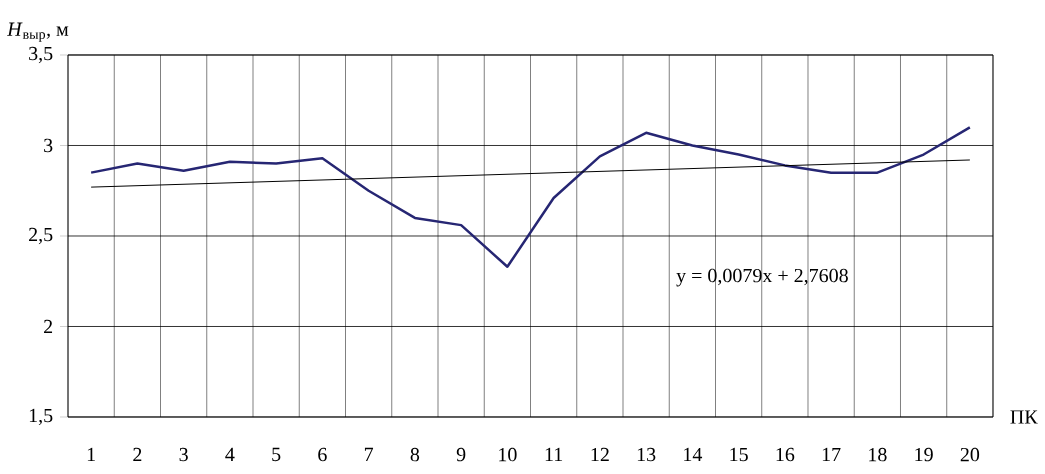 The height and width of the screenshot is (474, 1045). Describe the element at coordinates (230, 454) in the screenshot. I see `x-tick-label: 4` at that location.